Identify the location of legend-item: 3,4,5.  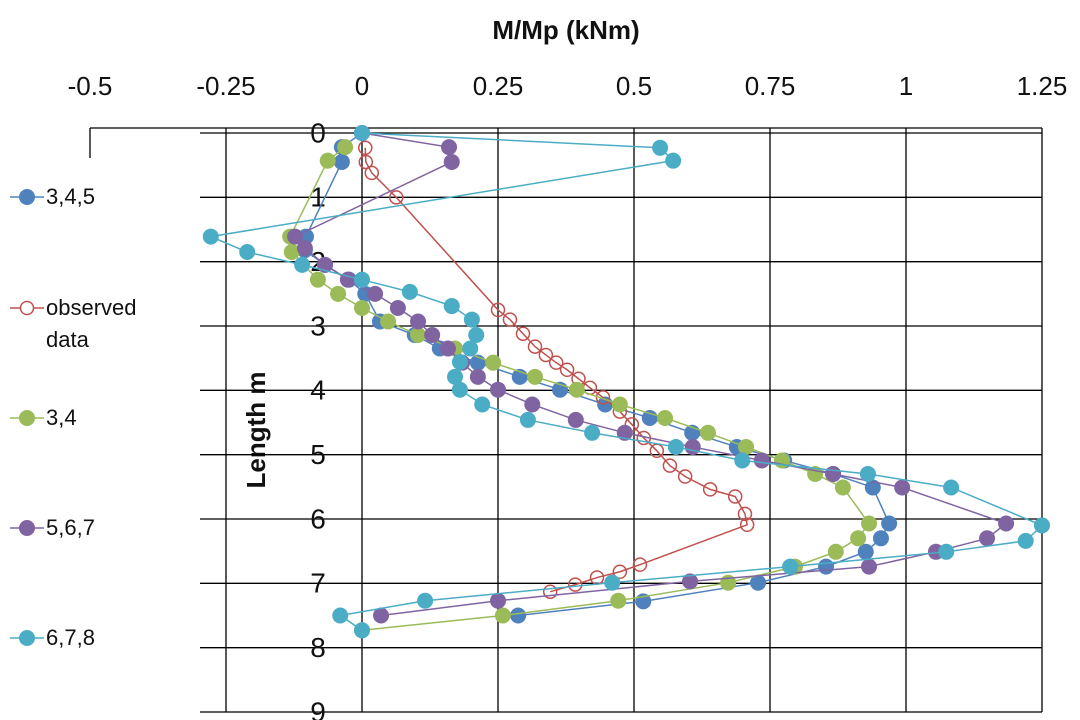
(92, 197).